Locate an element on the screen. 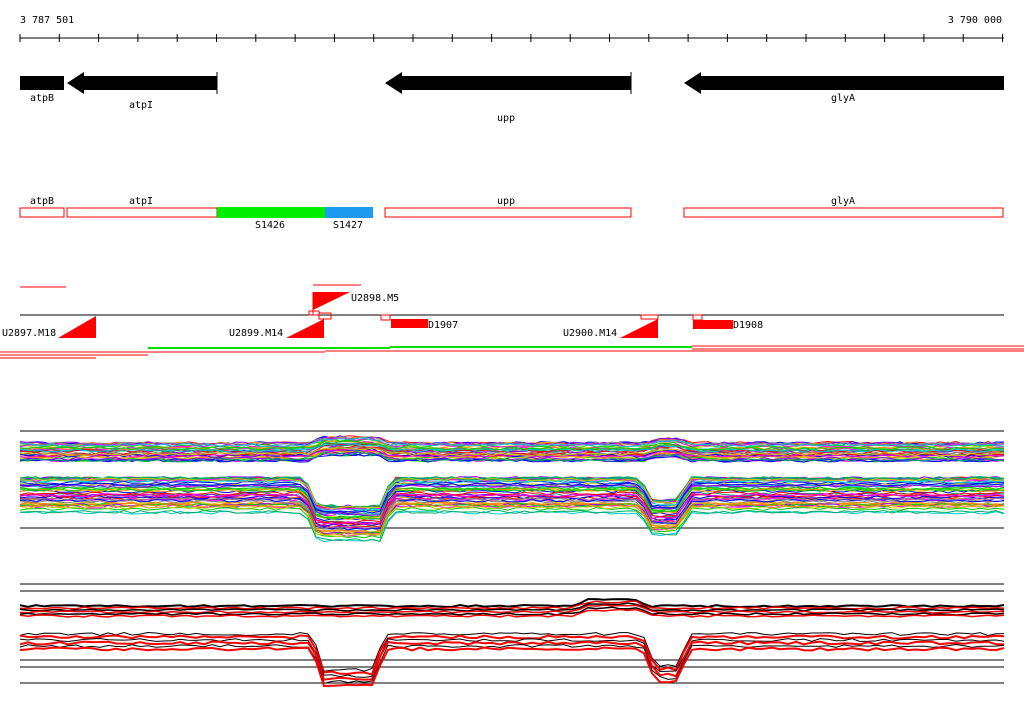 This screenshot has height=714, width=1024. gene-atpB: atpB is located at coordinates (42, 90).